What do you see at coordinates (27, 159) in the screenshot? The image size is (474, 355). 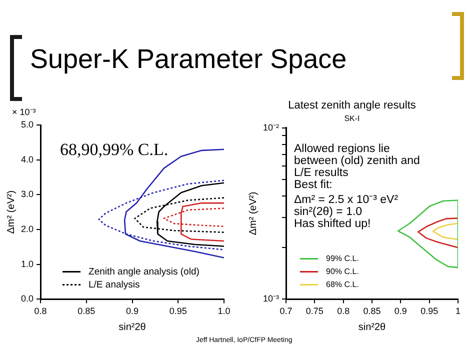 I see `y-tick-label: 4.0` at bounding box center [27, 159].